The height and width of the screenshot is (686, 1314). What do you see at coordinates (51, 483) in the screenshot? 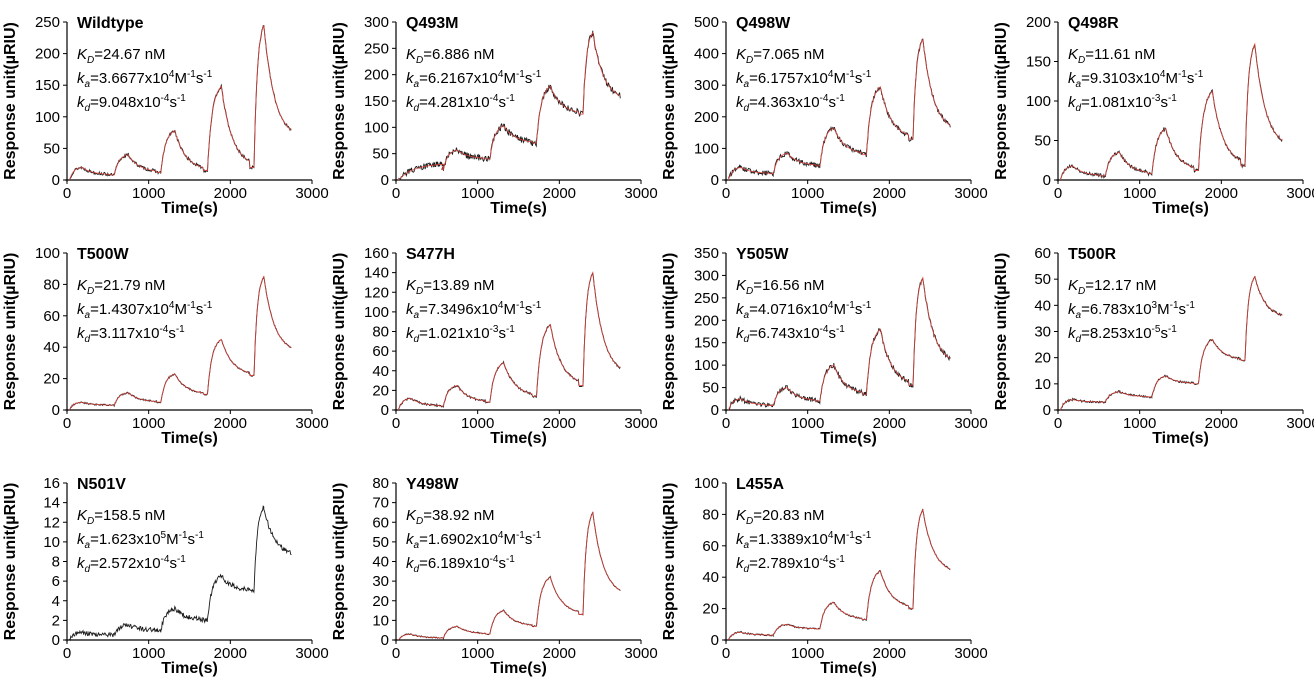
I see `y-tick-label: 16` at bounding box center [51, 483].